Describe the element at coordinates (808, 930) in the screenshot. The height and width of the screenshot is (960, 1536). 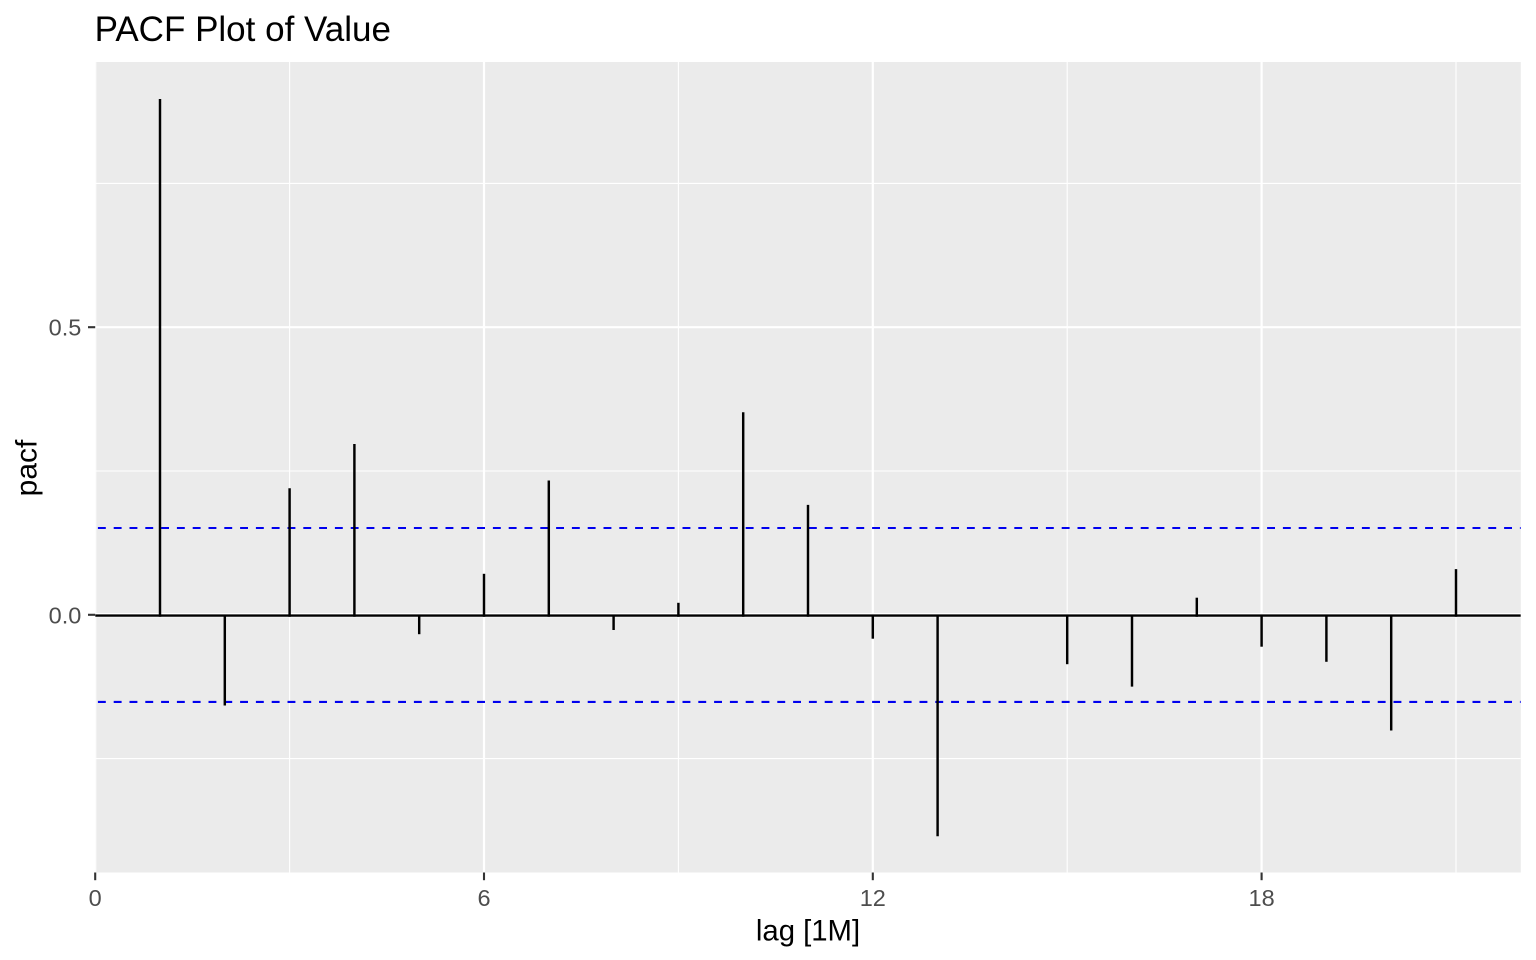
I see `svg-text: lag [1M]` at that location.